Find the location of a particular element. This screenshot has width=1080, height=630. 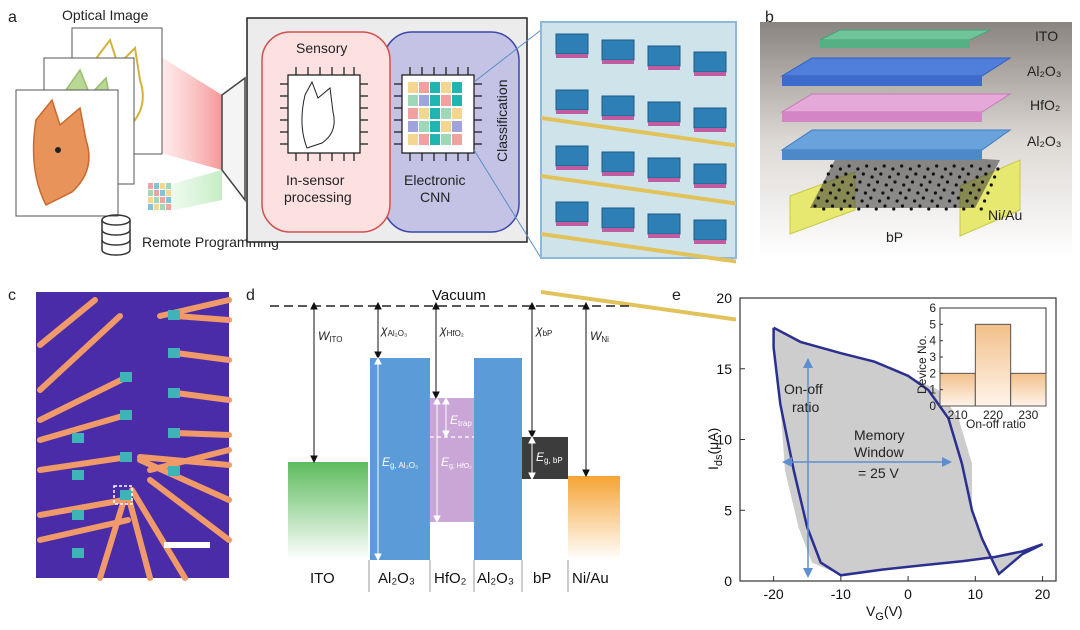

layer-hfo2-side is located at coordinates (882, 117).